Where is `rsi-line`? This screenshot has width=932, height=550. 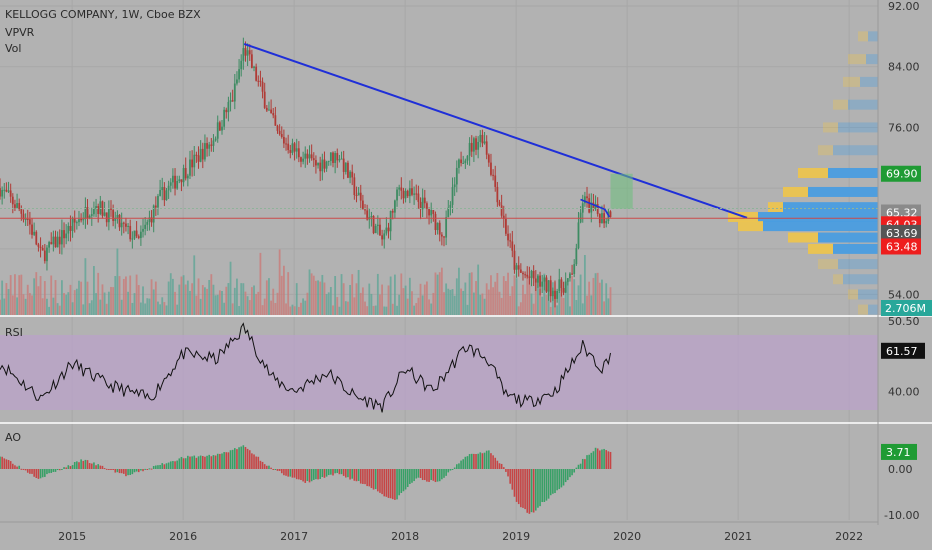
rsi-line is located at coordinates (305, 367).